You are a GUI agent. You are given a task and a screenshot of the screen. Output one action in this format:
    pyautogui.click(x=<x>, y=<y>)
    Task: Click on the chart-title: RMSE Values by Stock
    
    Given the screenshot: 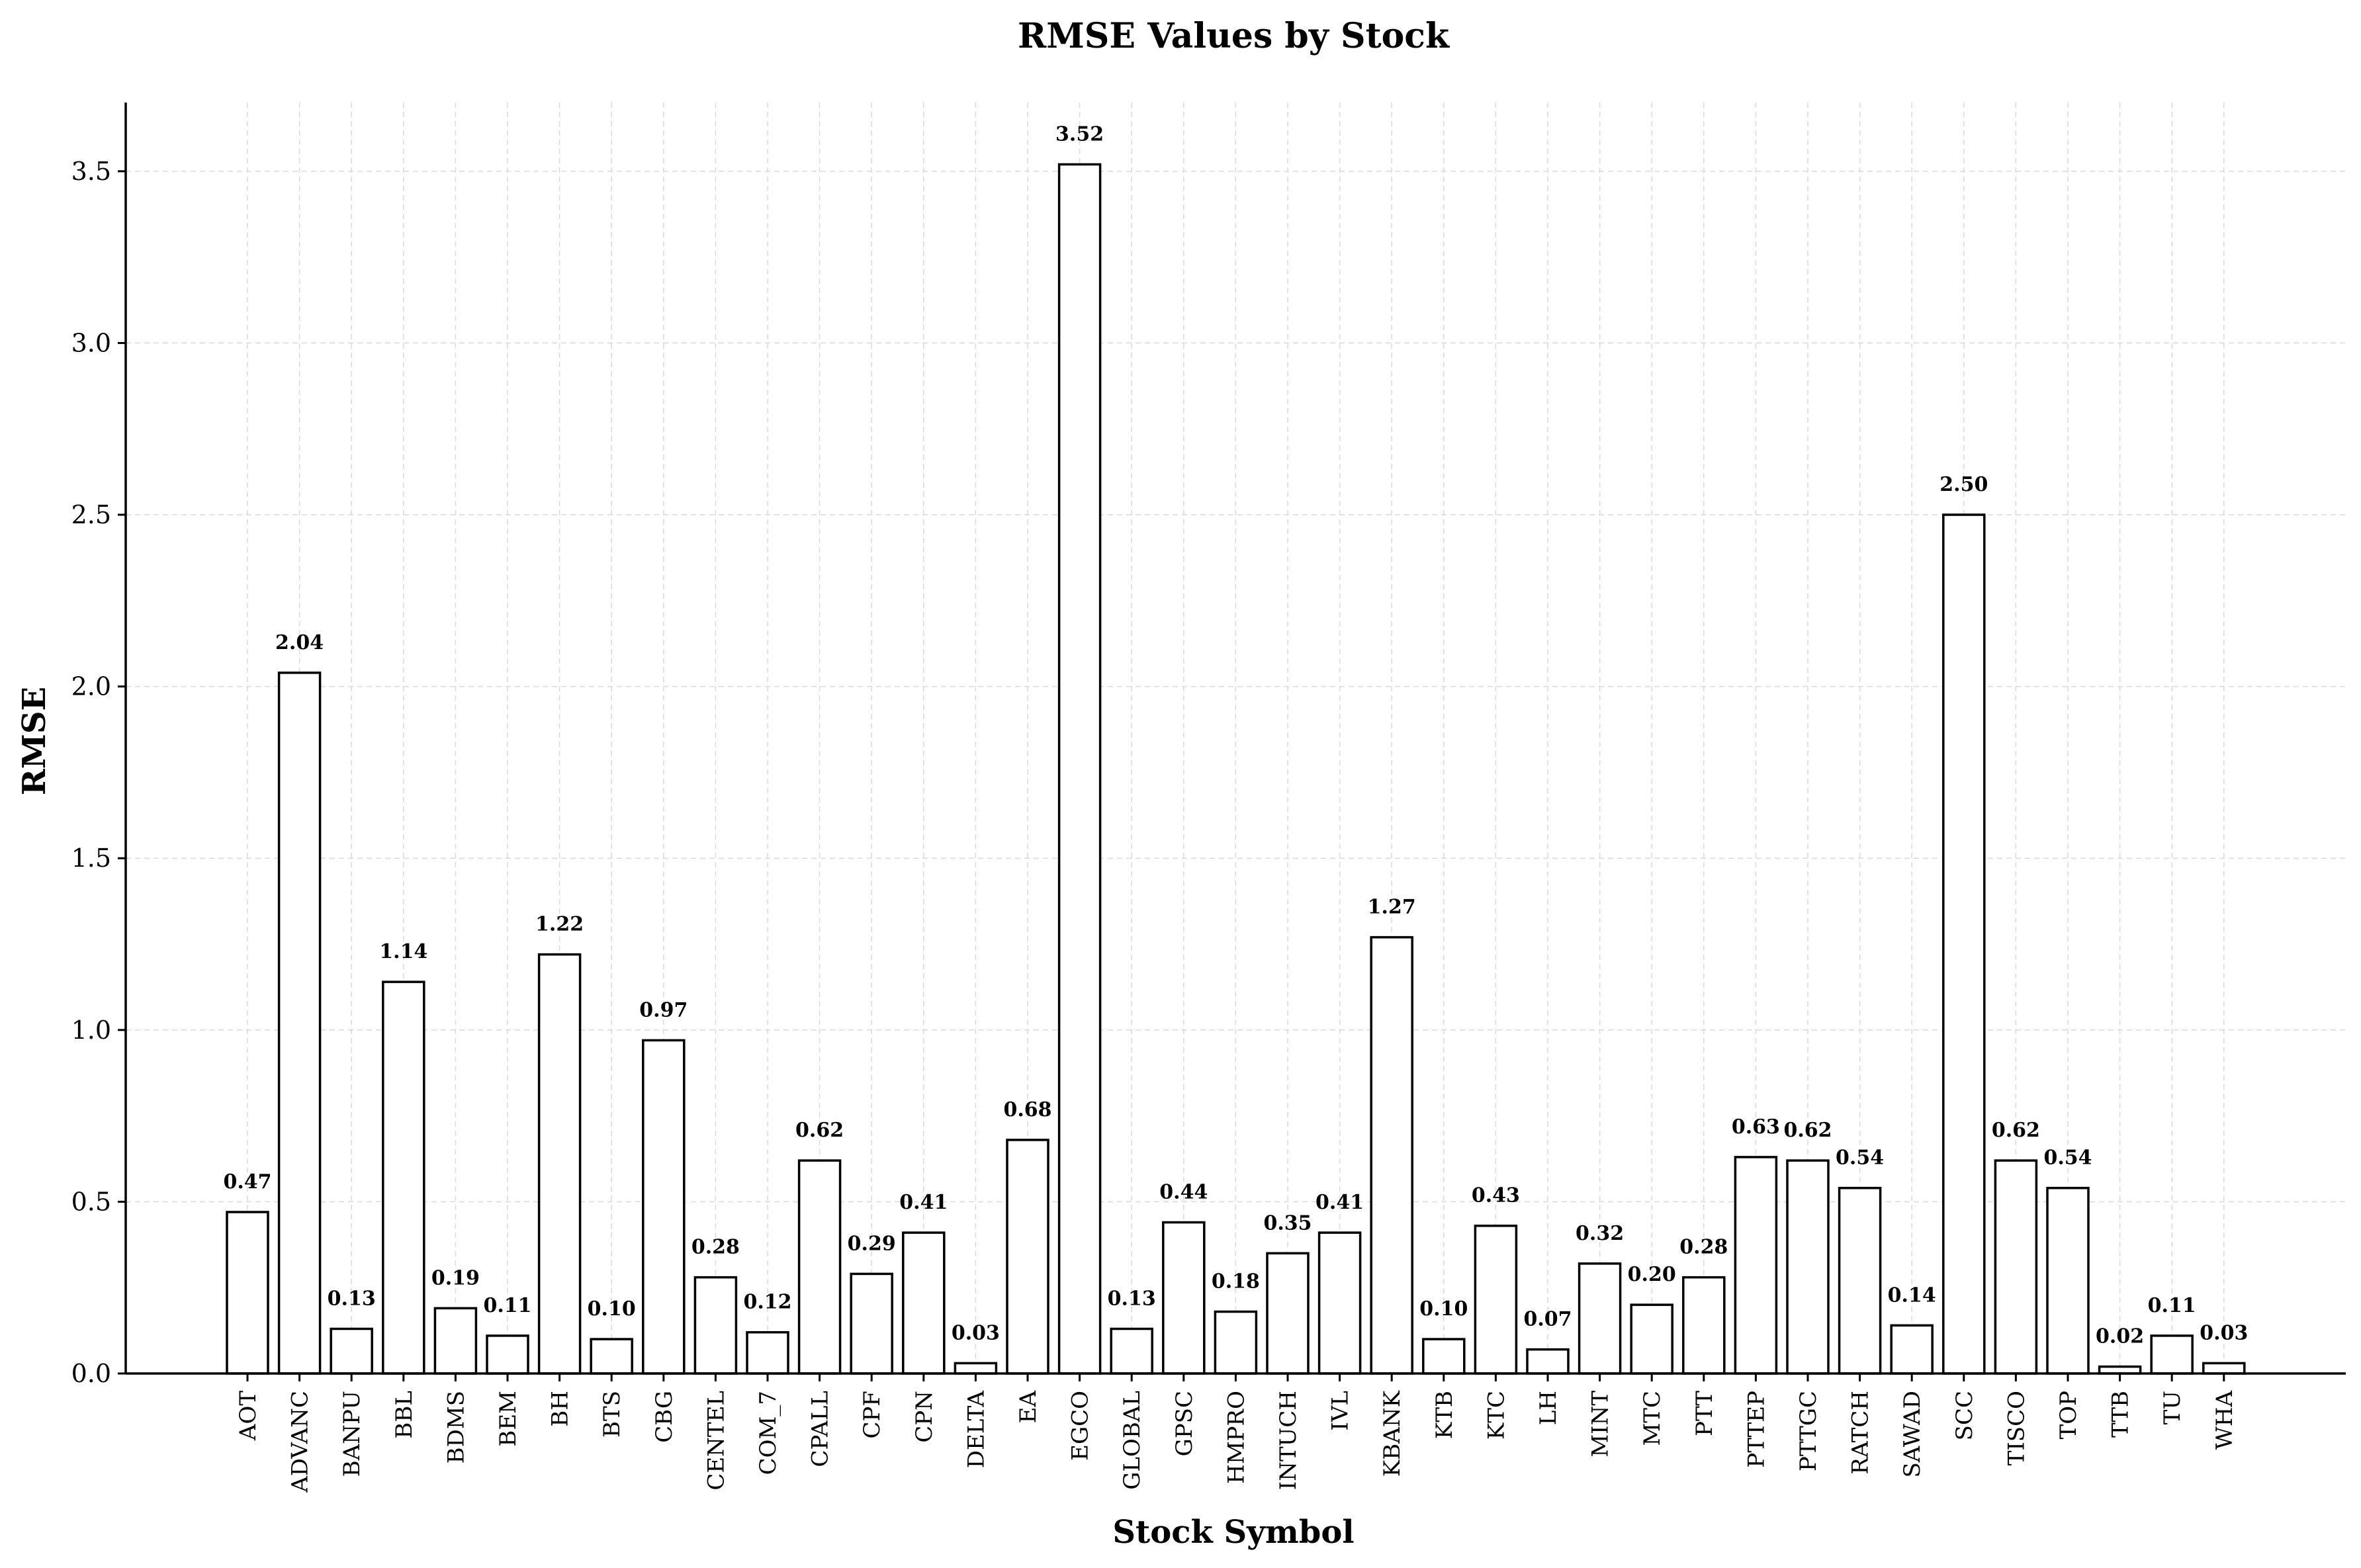 What is the action you would take?
    pyautogui.click(x=1234, y=36)
    